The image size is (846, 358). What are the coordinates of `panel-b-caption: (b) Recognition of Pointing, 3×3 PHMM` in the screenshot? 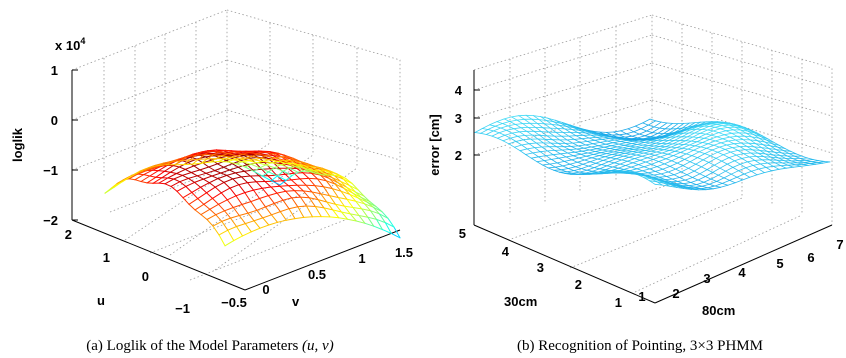 It's located at (640, 346).